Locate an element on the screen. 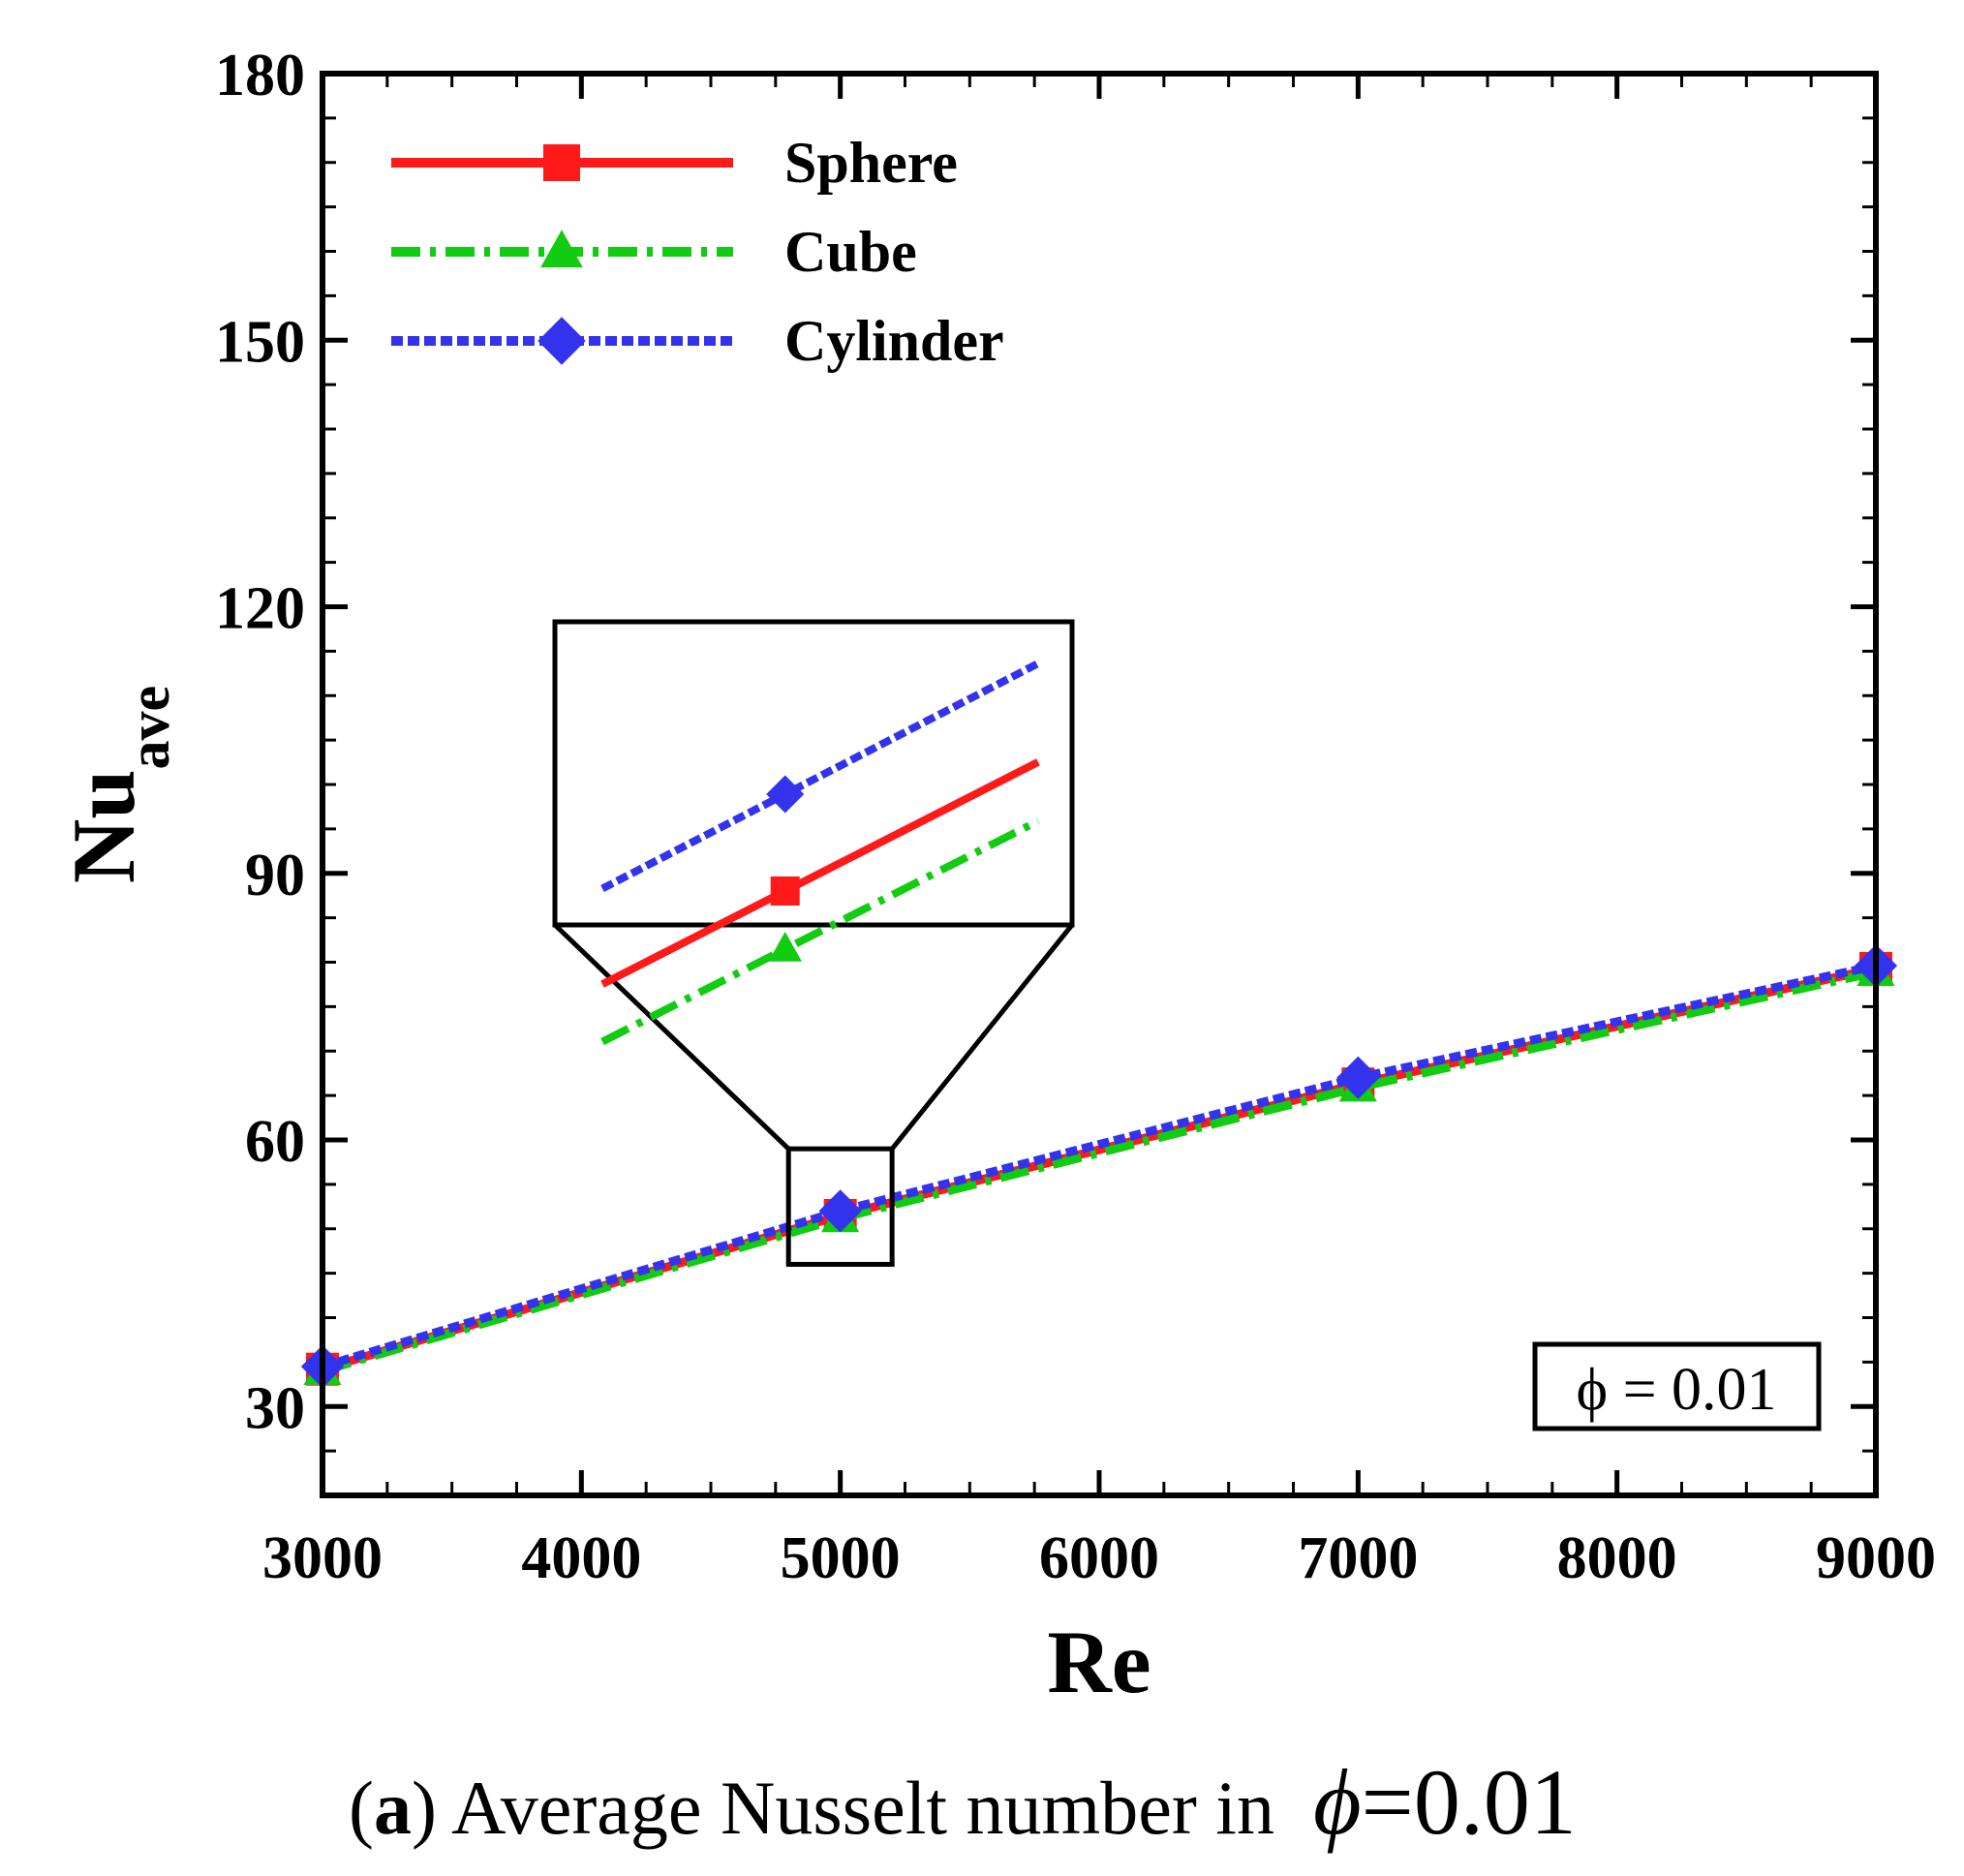 The image size is (1964, 1876). y-tick-label: 30 is located at coordinates (275, 1408).